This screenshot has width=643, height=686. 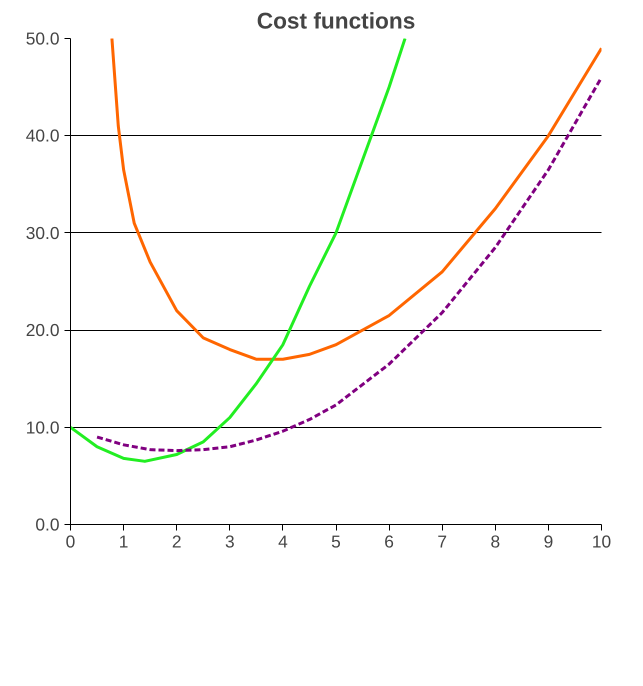 What do you see at coordinates (43, 136) in the screenshot?
I see `y-tick-label: 40.0` at bounding box center [43, 136].